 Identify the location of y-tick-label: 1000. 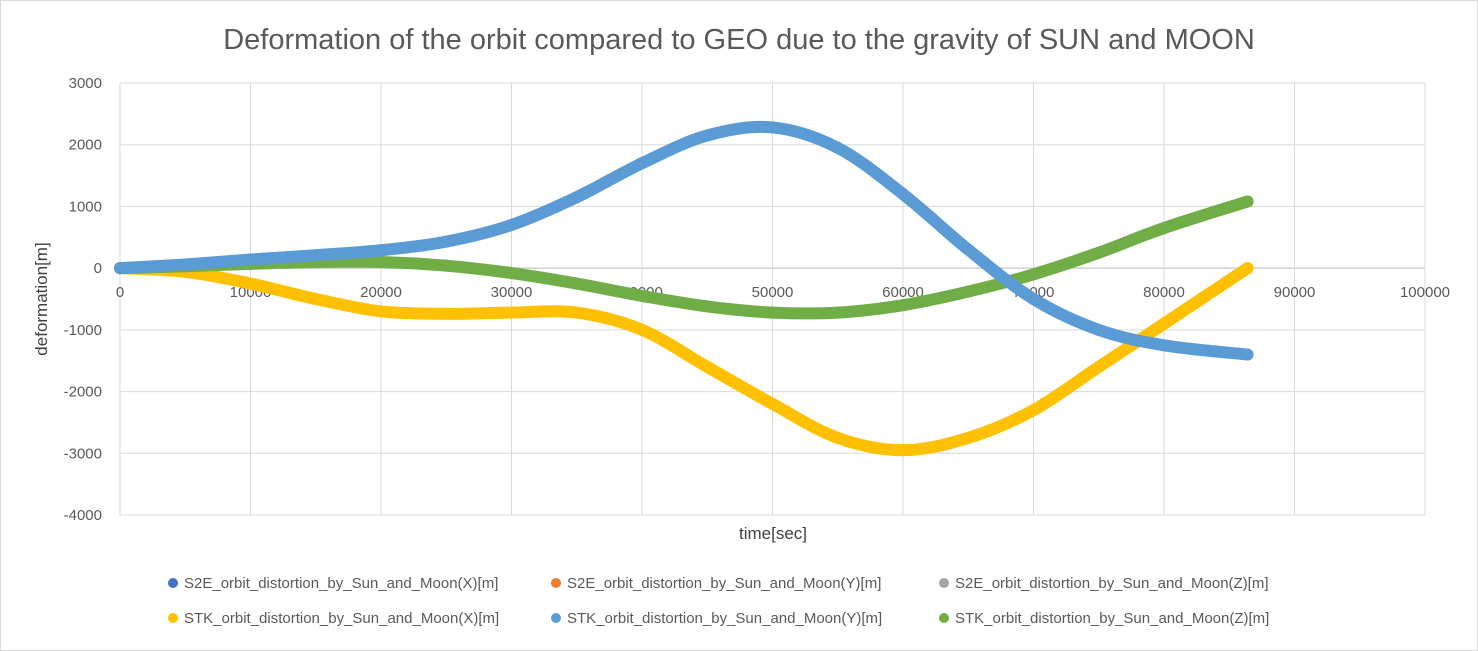
(85, 206).